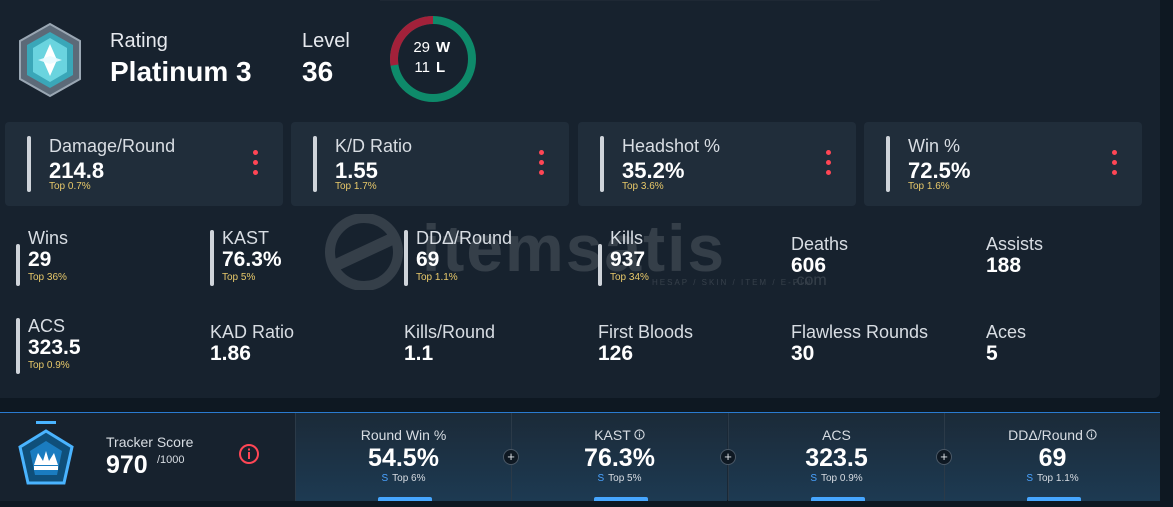 The height and width of the screenshot is (507, 1173). I want to click on stat-dda-round: DDΔ/Round 69 Top 1.1%, so click(494, 258).